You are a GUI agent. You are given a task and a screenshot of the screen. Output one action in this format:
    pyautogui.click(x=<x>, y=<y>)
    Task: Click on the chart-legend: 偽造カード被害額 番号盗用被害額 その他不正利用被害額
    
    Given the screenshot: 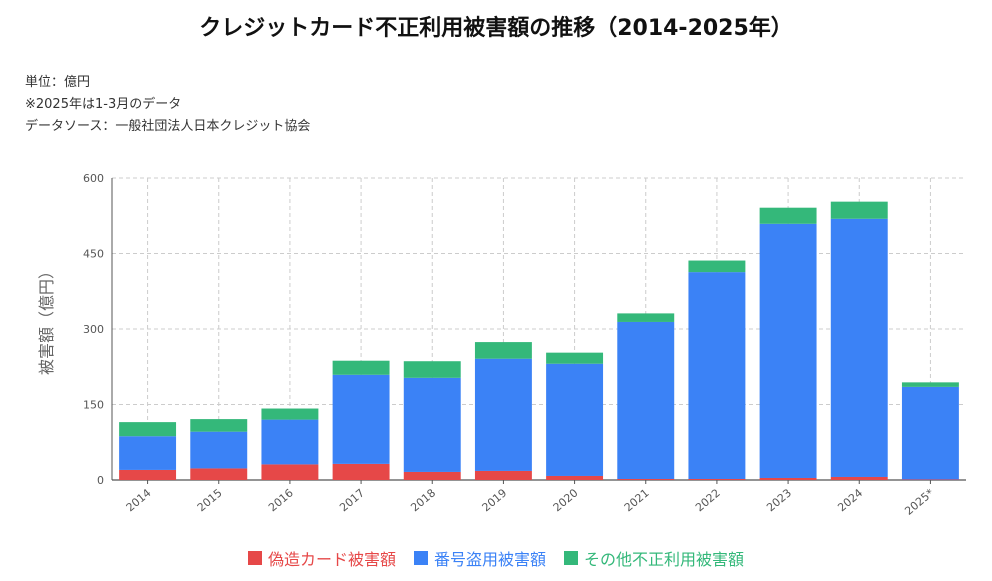 What is the action you would take?
    pyautogui.click(x=496, y=558)
    